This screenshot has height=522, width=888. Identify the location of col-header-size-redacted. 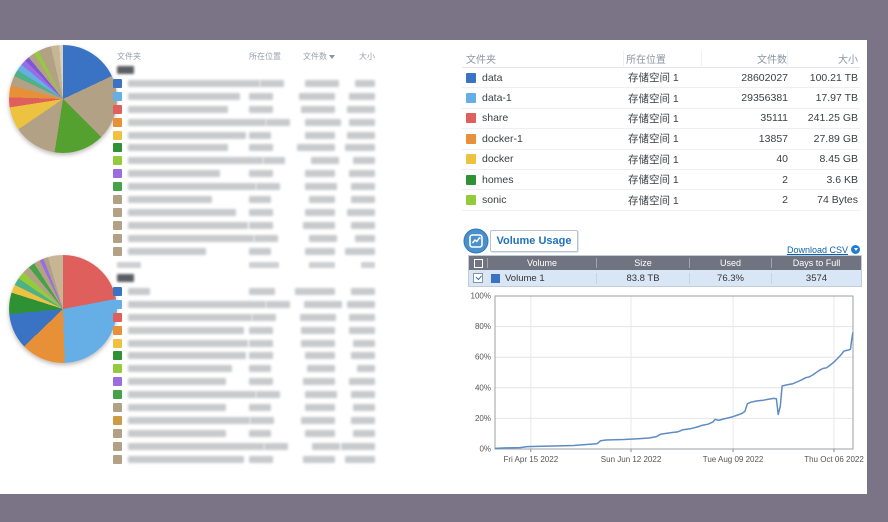
(357, 264).